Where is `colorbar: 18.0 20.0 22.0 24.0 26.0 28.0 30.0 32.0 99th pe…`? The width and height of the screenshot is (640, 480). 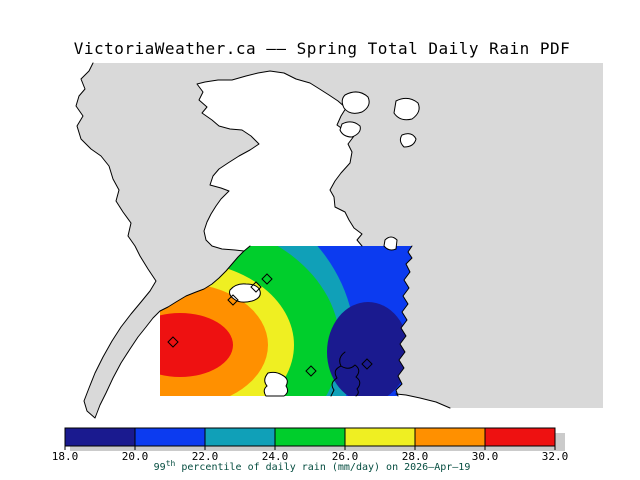 colorbar: 18.0 20.0 22.0 24.0 26.0 28.0 30.0 32.0 99th pe… is located at coordinates (310, 450).